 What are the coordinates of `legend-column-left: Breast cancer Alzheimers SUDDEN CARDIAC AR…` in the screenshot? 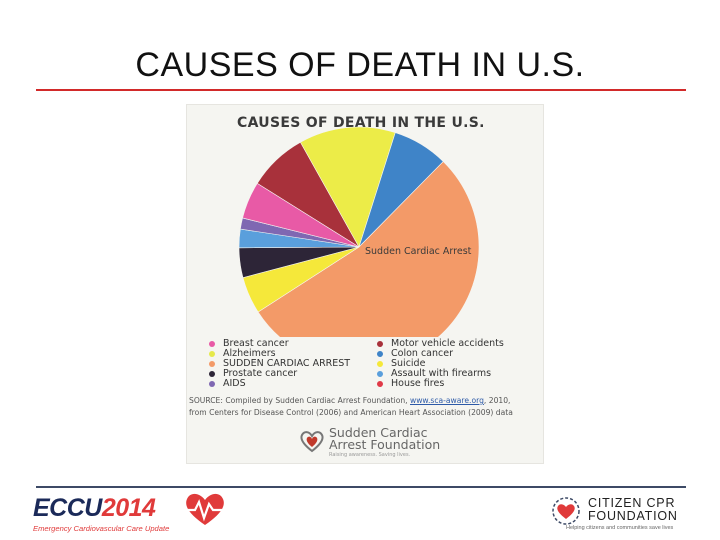 It's located at (289, 364).